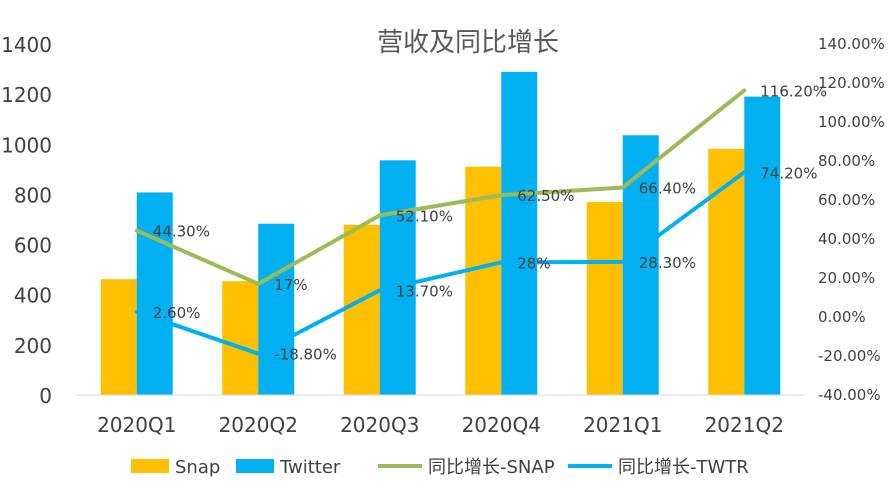 The height and width of the screenshot is (498, 892). I want to click on line-data-label: 28.30%, so click(667, 263).